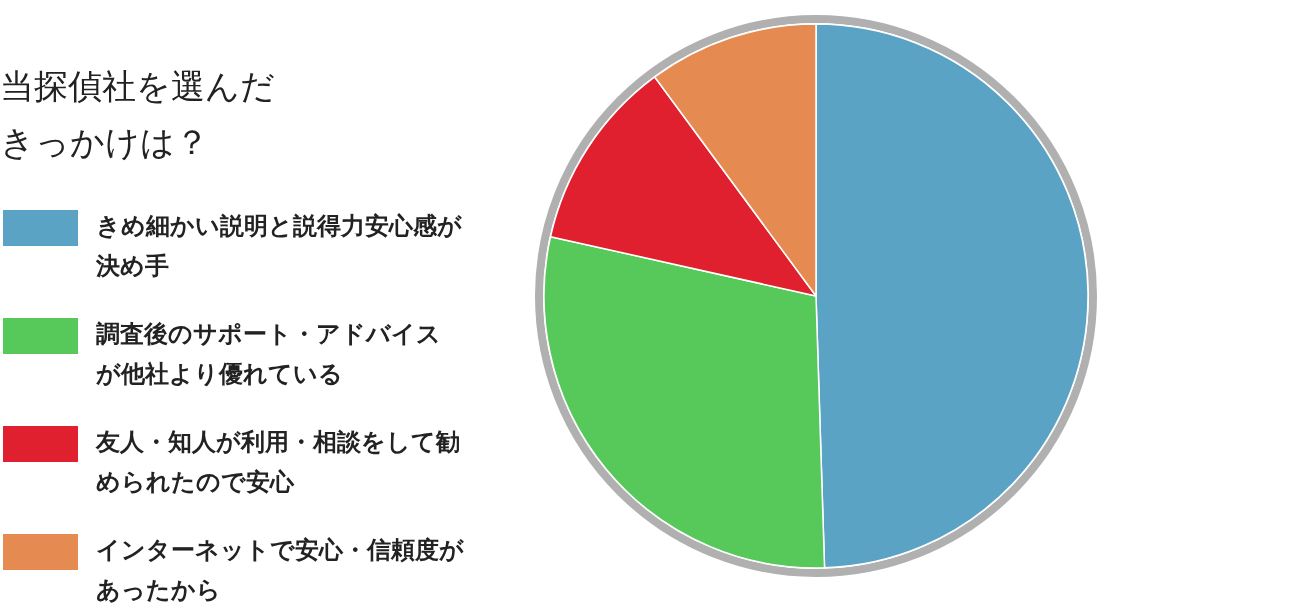 This screenshot has width=1298, height=613. What do you see at coordinates (280, 570) in the screenshot?
I see `legend-label: インターネットで安心・信頼度があったから` at bounding box center [280, 570].